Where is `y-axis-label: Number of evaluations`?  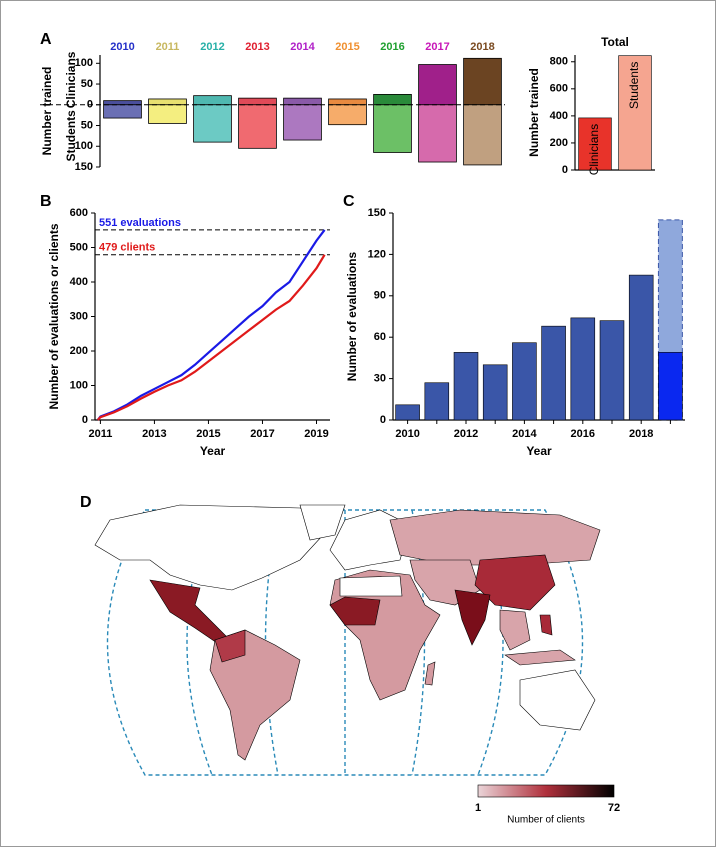
y-axis-label: Number of evaluations is located at coordinates (352, 316).